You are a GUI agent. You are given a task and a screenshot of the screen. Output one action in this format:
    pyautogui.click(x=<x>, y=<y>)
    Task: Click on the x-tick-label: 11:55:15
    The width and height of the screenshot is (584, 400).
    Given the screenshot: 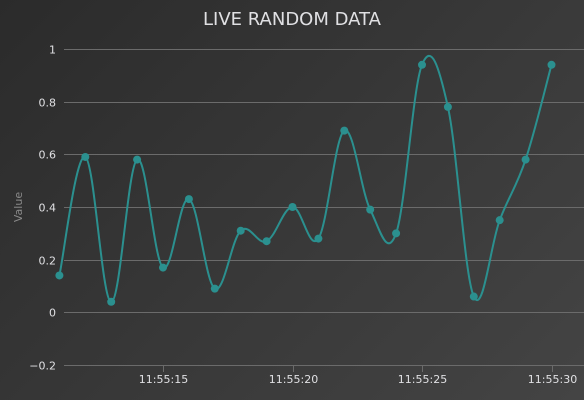 What is the action you would take?
    pyautogui.click(x=163, y=379)
    